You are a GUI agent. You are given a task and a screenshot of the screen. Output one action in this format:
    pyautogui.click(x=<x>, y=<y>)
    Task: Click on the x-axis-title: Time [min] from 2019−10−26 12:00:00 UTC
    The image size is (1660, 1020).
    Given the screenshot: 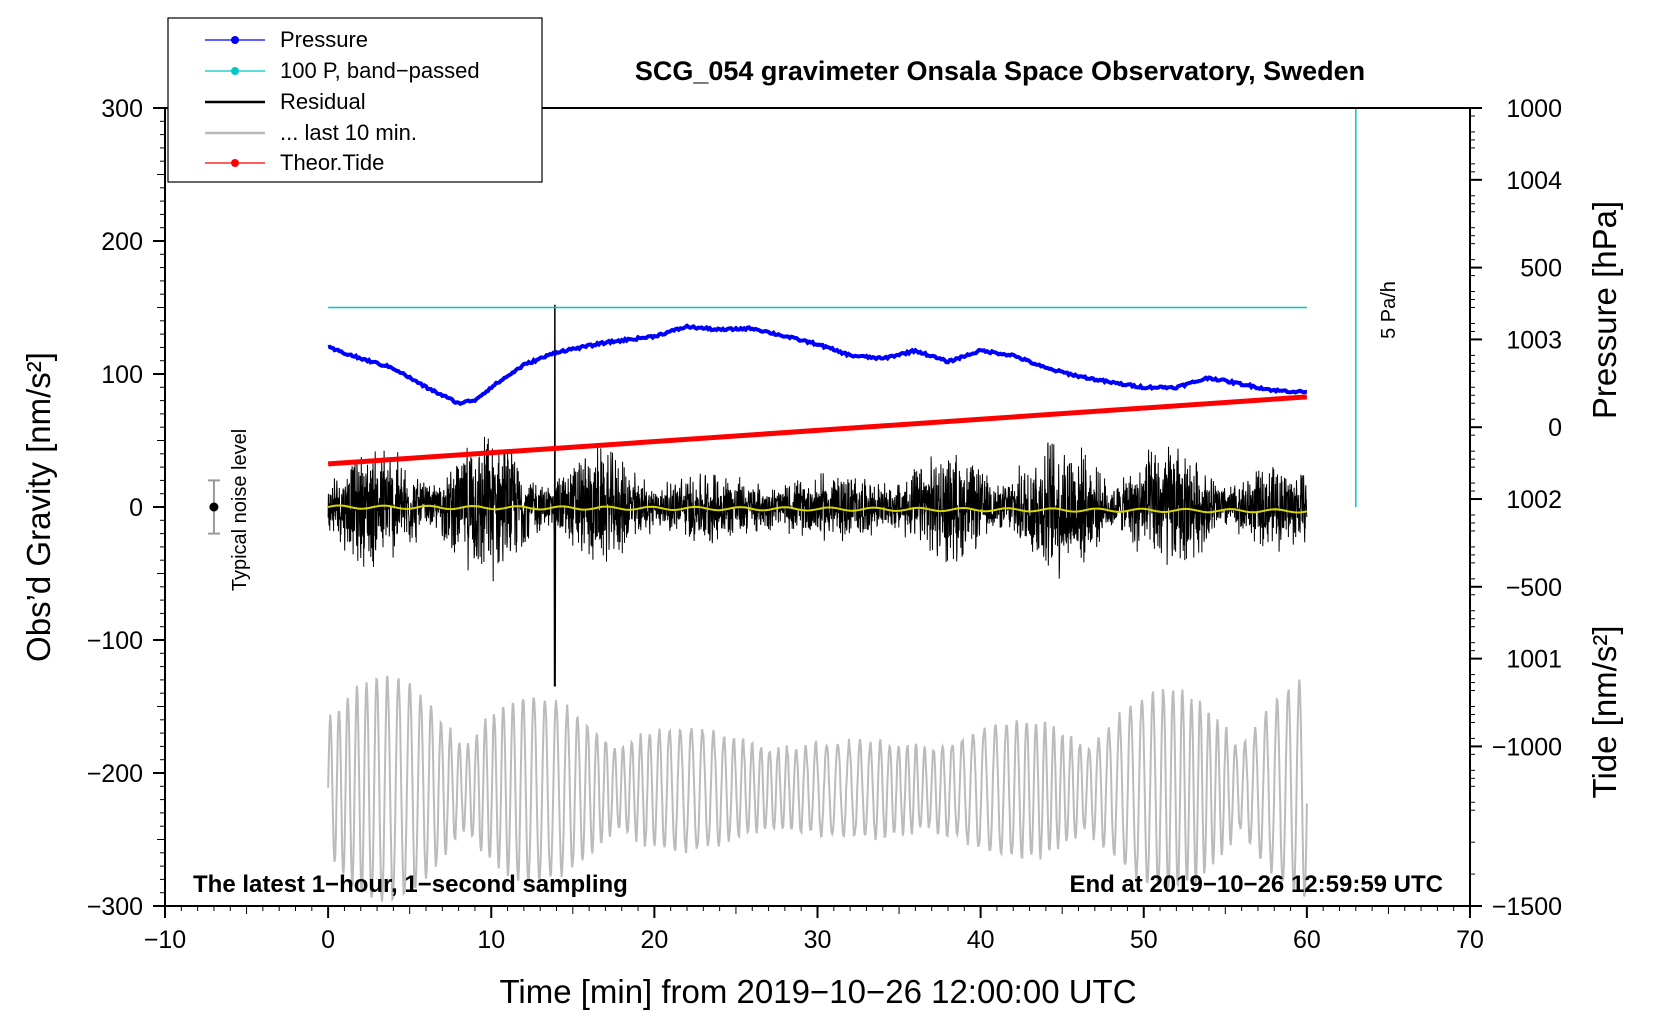 What is the action you would take?
    pyautogui.click(x=817, y=991)
    